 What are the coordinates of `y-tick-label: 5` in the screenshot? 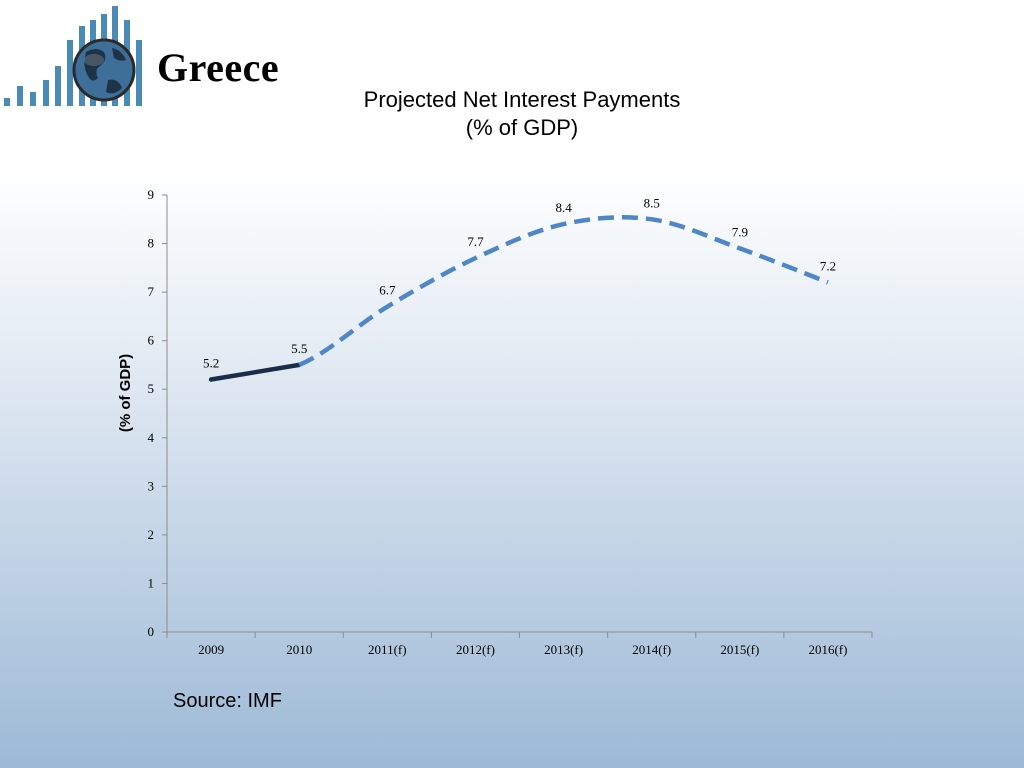 It's located at (151, 388).